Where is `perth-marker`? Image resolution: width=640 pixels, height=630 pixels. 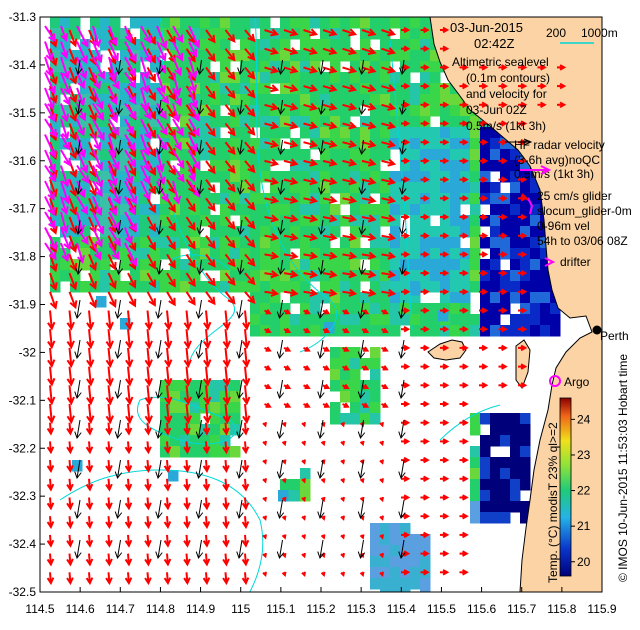
perth-marker is located at coordinates (597, 330).